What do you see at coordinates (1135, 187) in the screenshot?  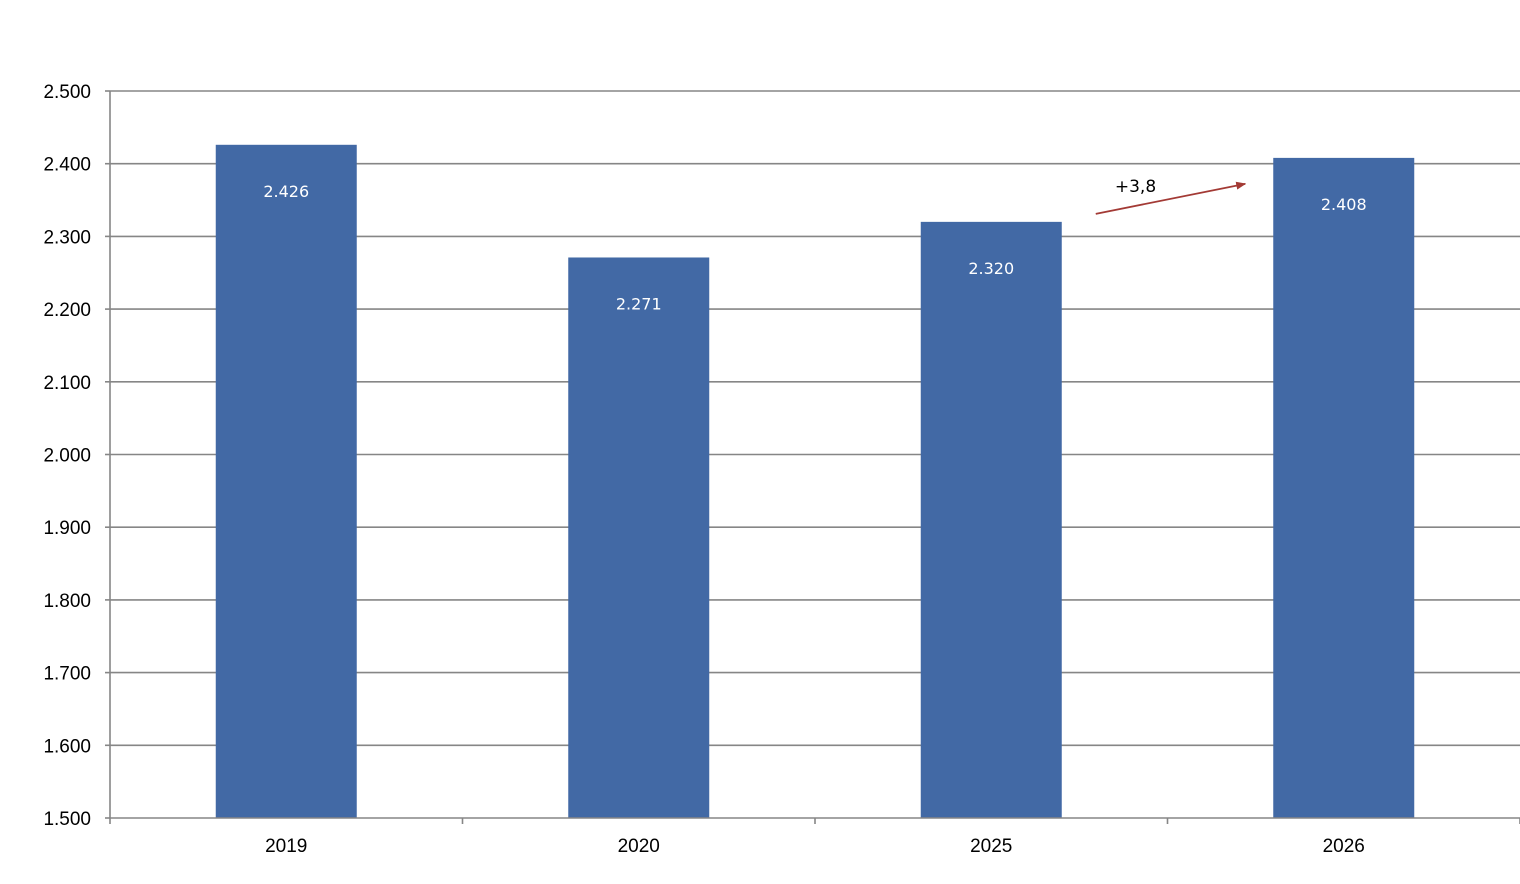 I see `growth-label: +3,8` at bounding box center [1135, 187].